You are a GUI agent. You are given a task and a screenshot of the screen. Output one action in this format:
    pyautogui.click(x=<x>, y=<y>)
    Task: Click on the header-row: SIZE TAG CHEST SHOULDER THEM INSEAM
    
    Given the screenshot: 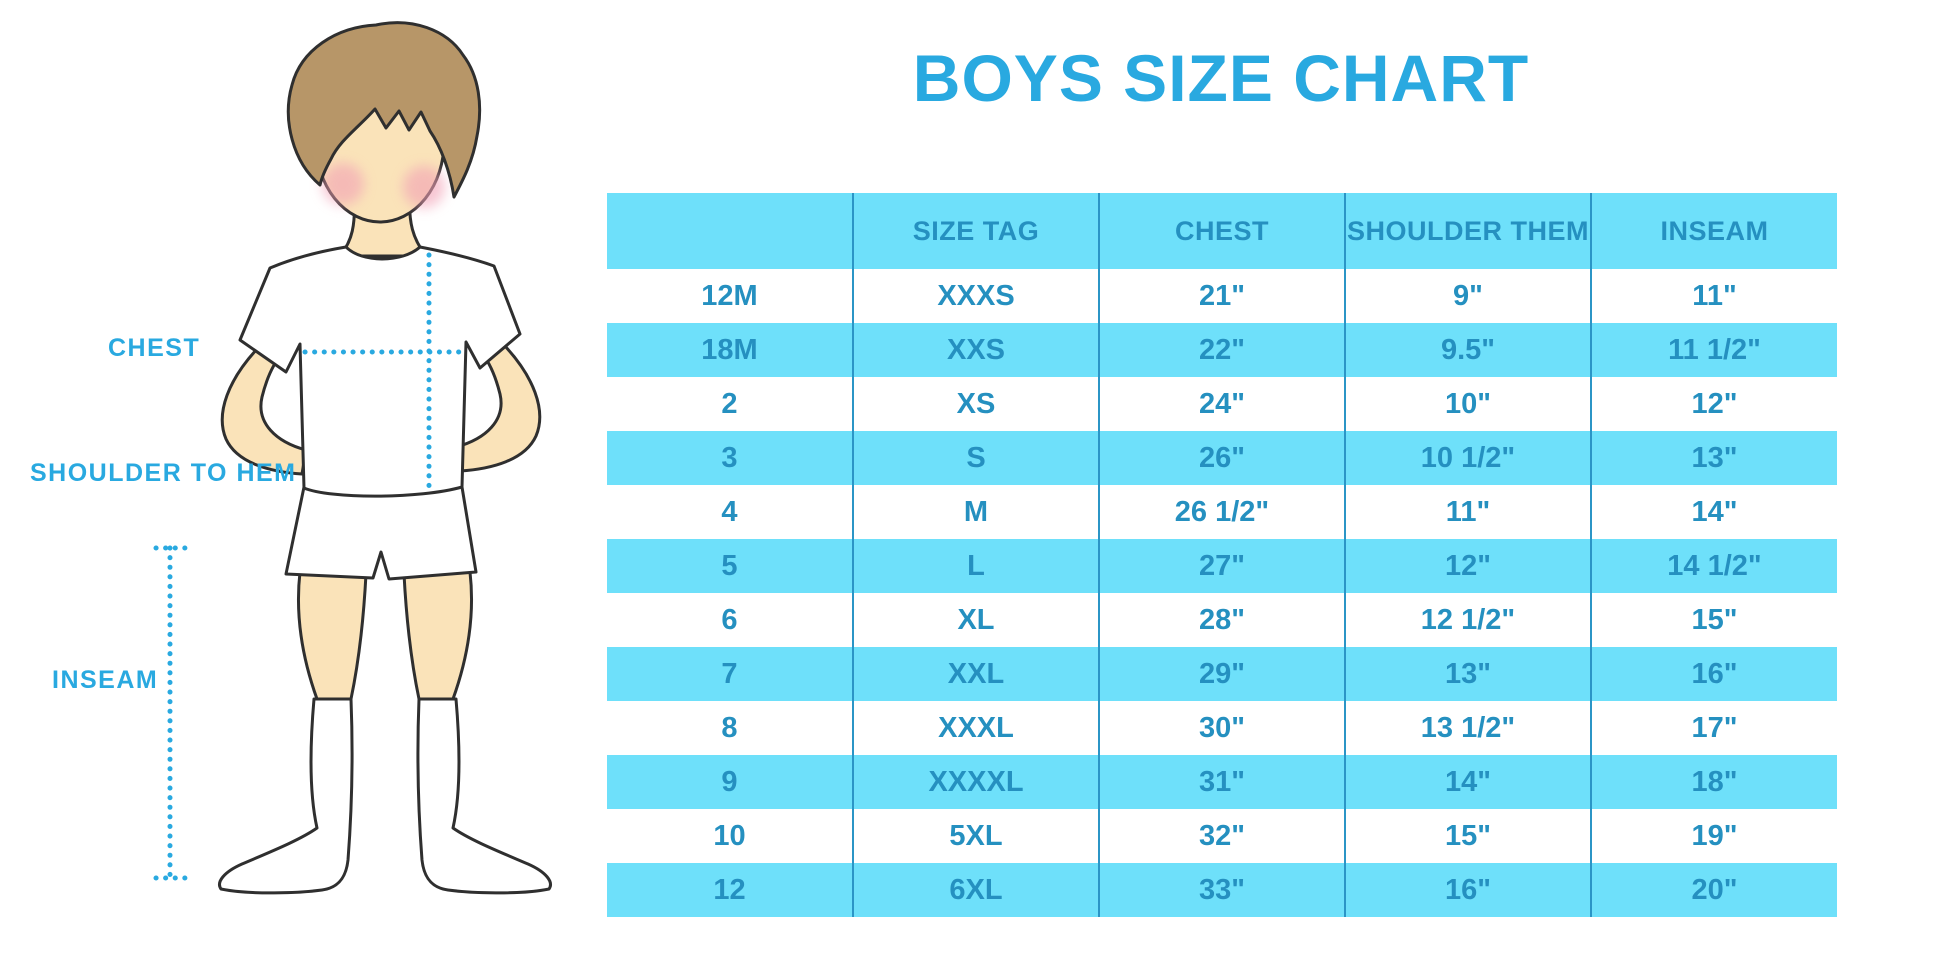 What is the action you would take?
    pyautogui.click(x=1222, y=231)
    